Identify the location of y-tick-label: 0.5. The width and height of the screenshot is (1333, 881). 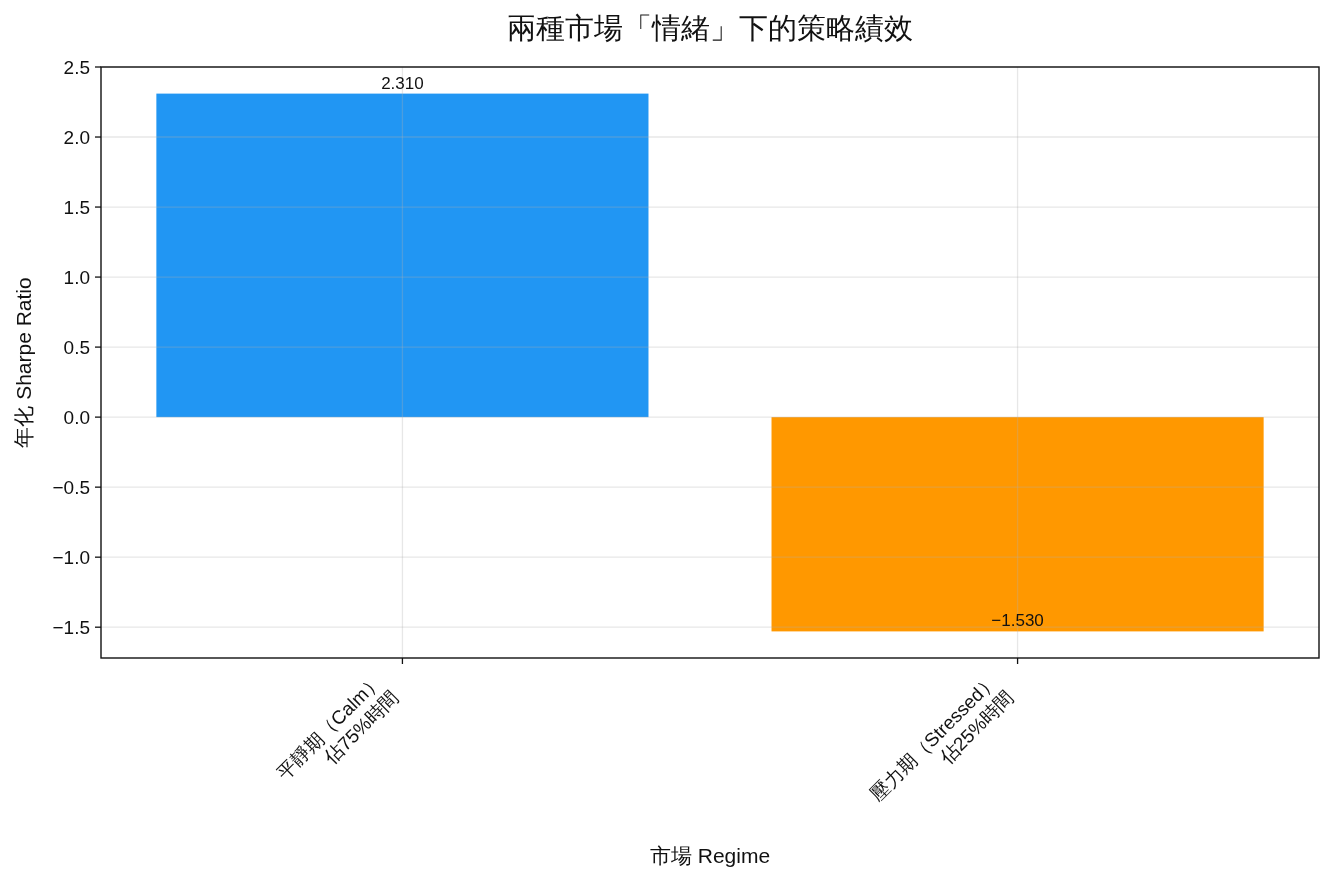
(76, 347).